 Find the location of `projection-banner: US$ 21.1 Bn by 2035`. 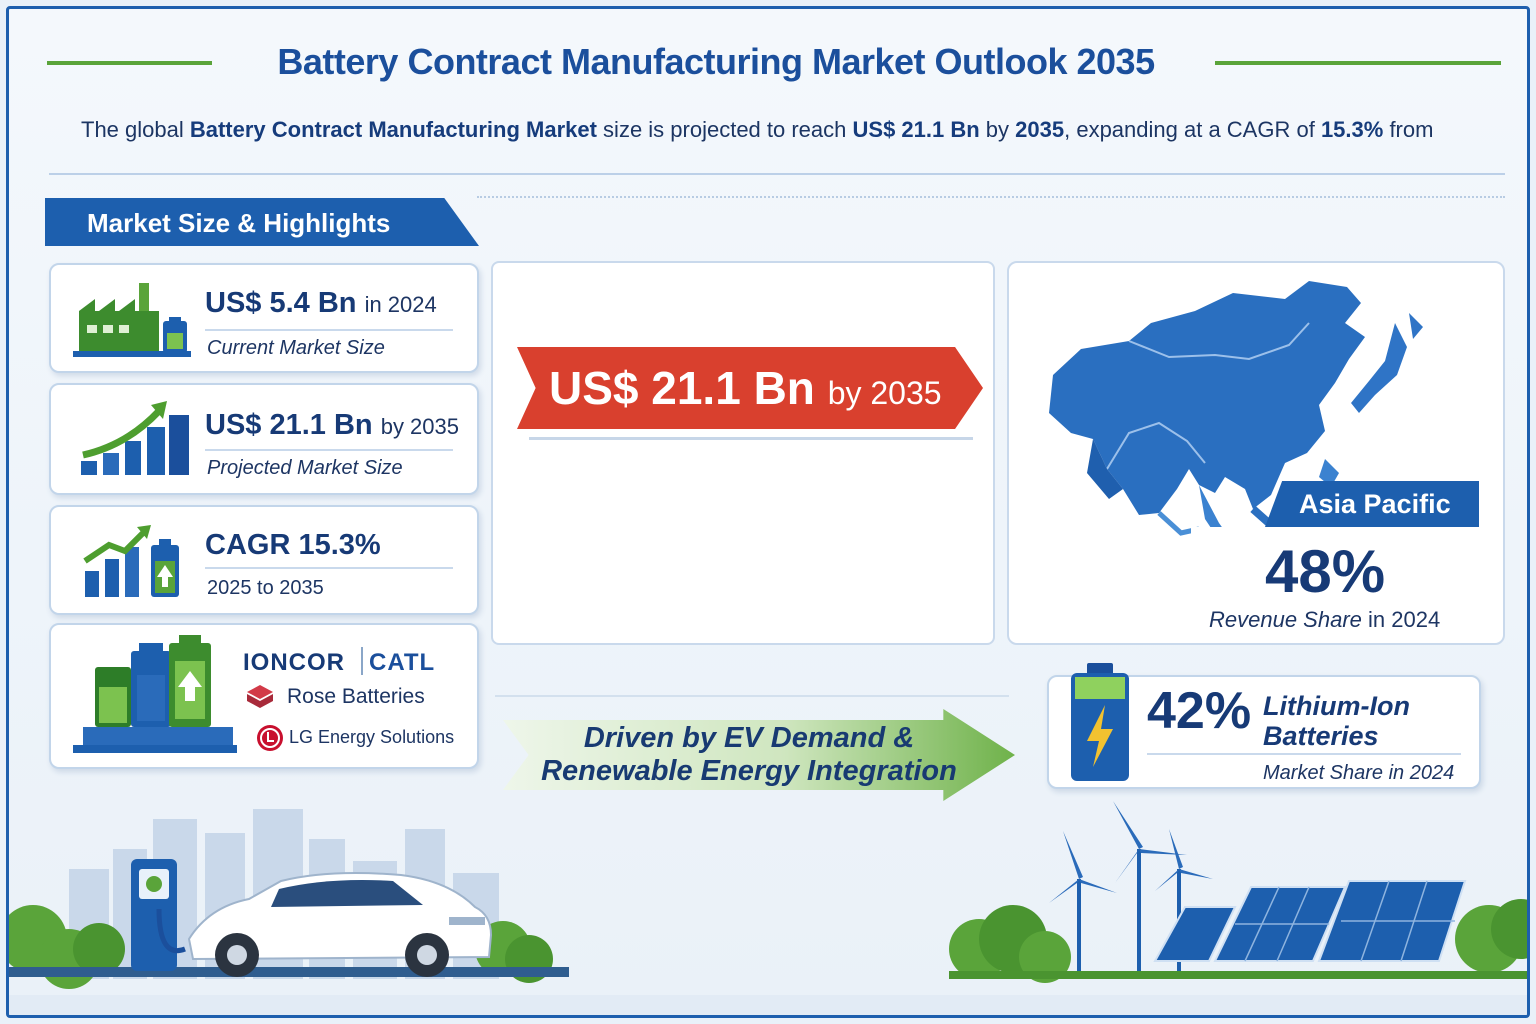

projection-banner: US$ 21.1 Bn by 2035 is located at coordinates (750, 388).